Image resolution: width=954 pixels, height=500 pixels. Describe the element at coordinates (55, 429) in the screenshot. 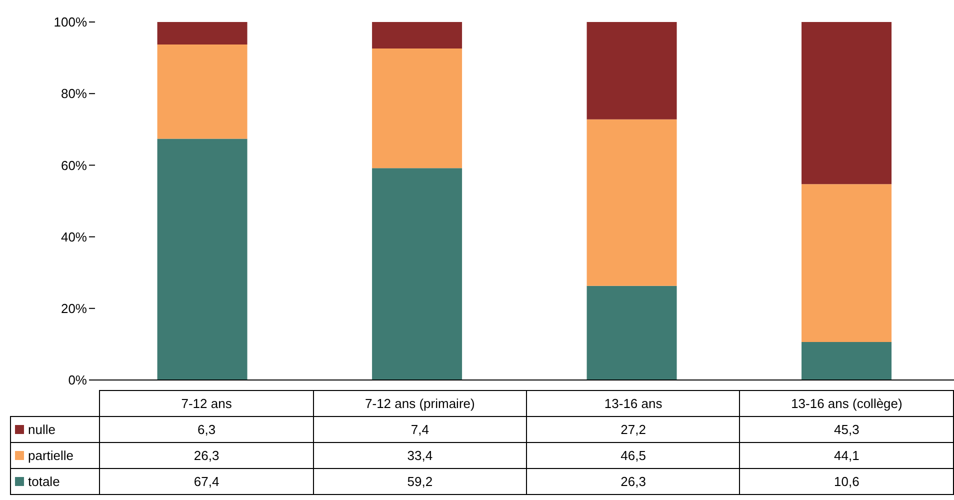

I see `legend-label: nulle` at that location.